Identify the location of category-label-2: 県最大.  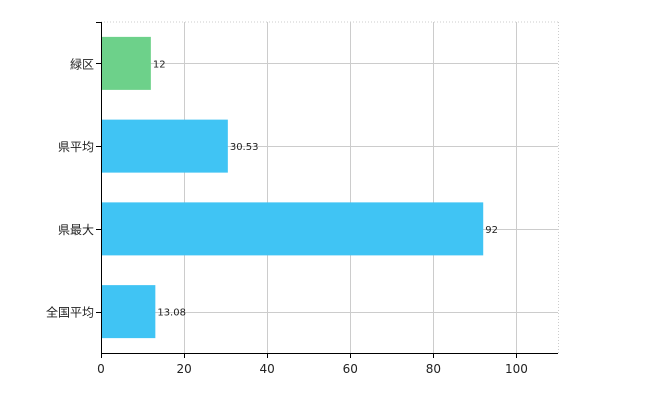
(76, 230).